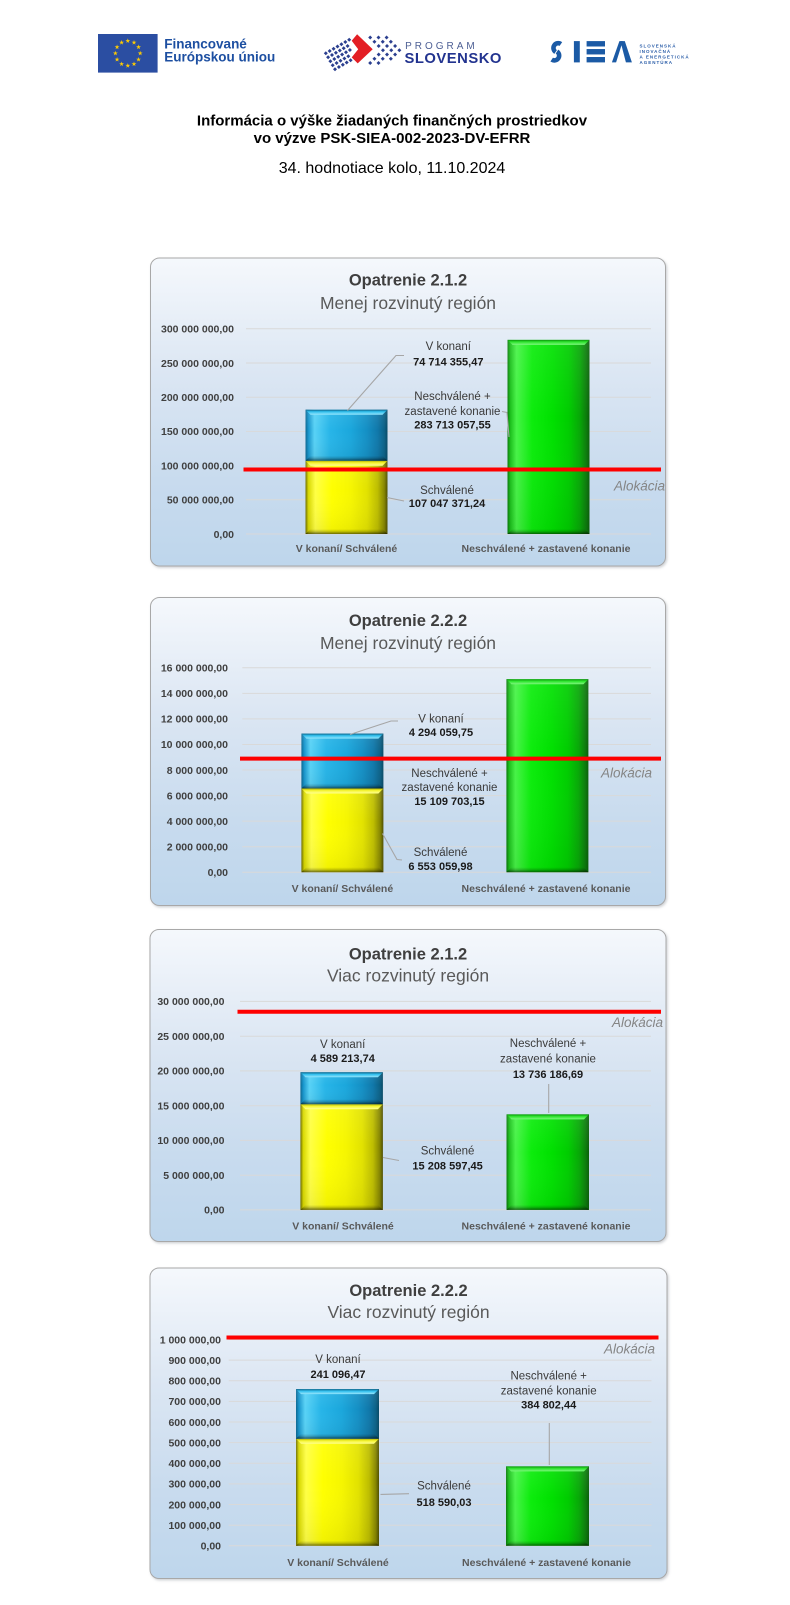  What do you see at coordinates (447, 1167) in the screenshot?
I see `svg-text: 15 208 597,45` at bounding box center [447, 1167].